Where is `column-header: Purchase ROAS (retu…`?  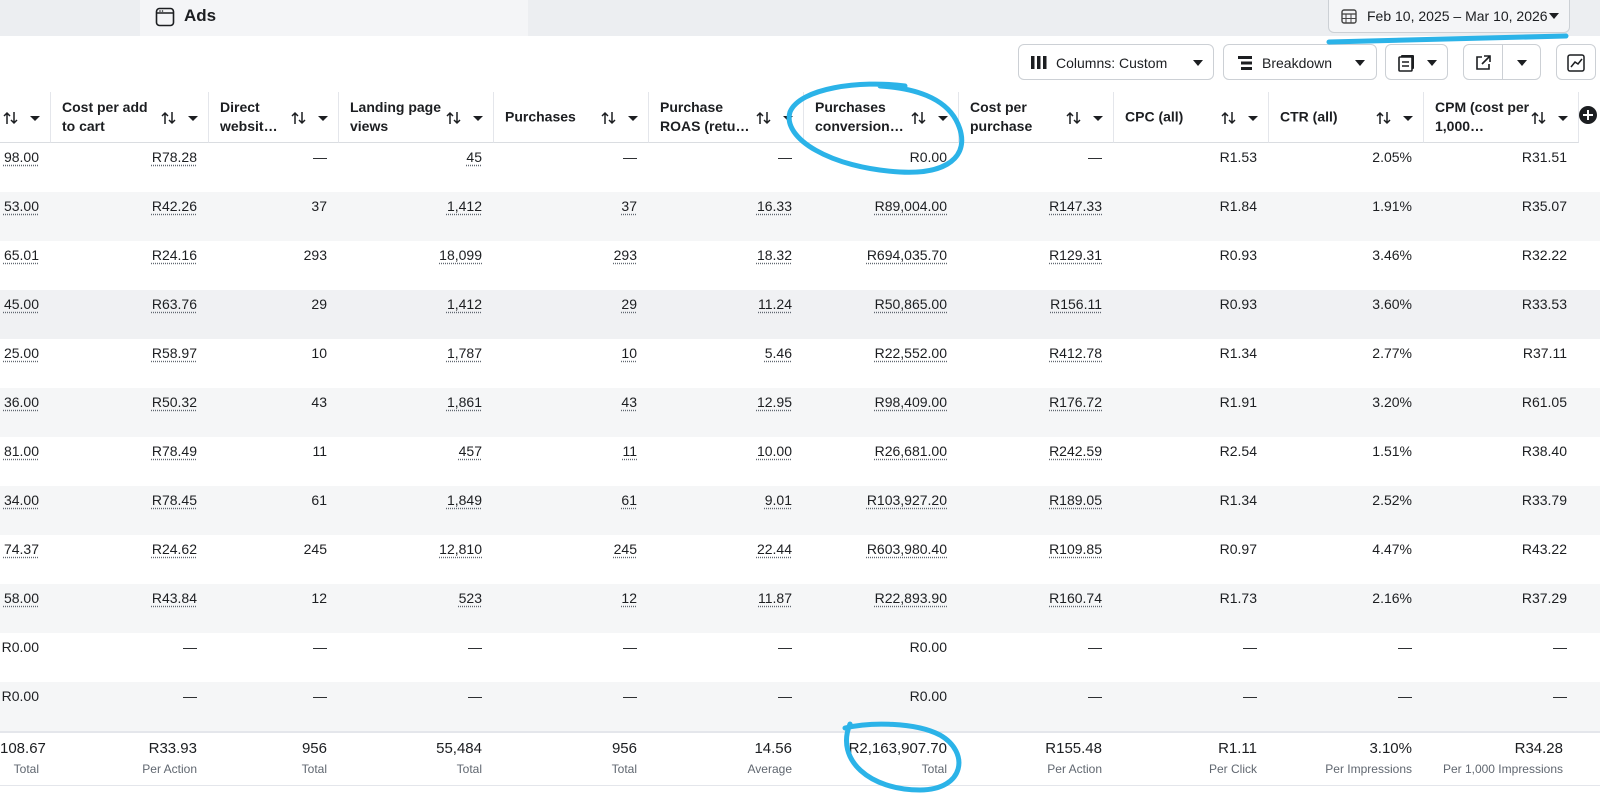 column-header: Purchase ROAS (retu… is located at coordinates (726, 117).